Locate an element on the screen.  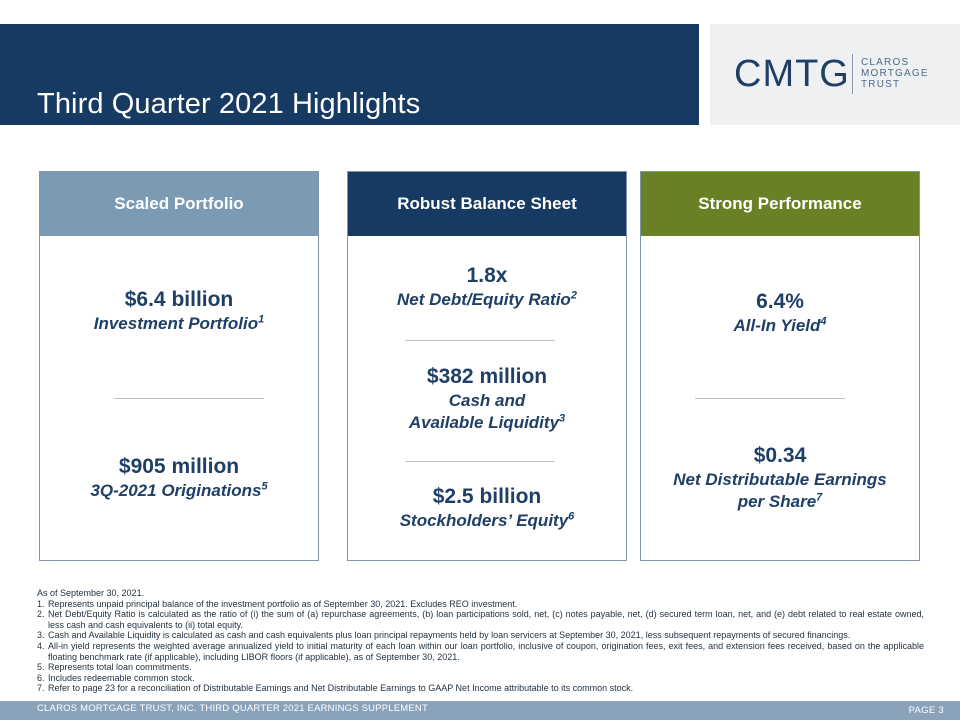
footnote-number: 1. is located at coordinates (41, 603).